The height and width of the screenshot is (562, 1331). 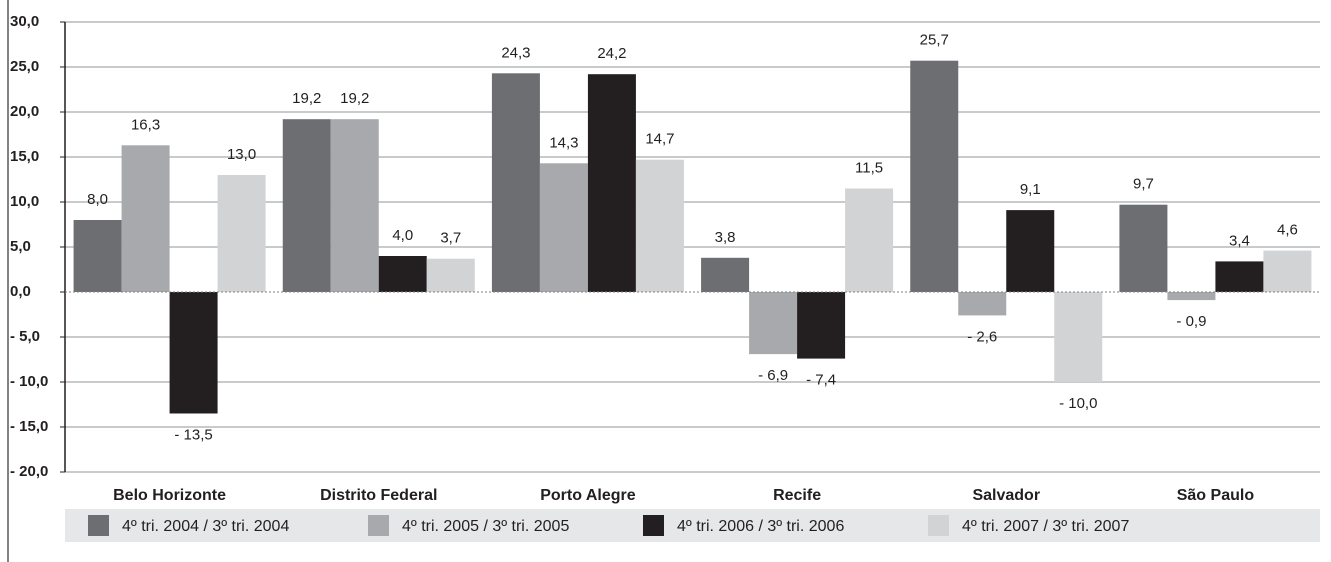 What do you see at coordinates (563, 142) in the screenshot?
I see `value-label: 14,3` at bounding box center [563, 142].